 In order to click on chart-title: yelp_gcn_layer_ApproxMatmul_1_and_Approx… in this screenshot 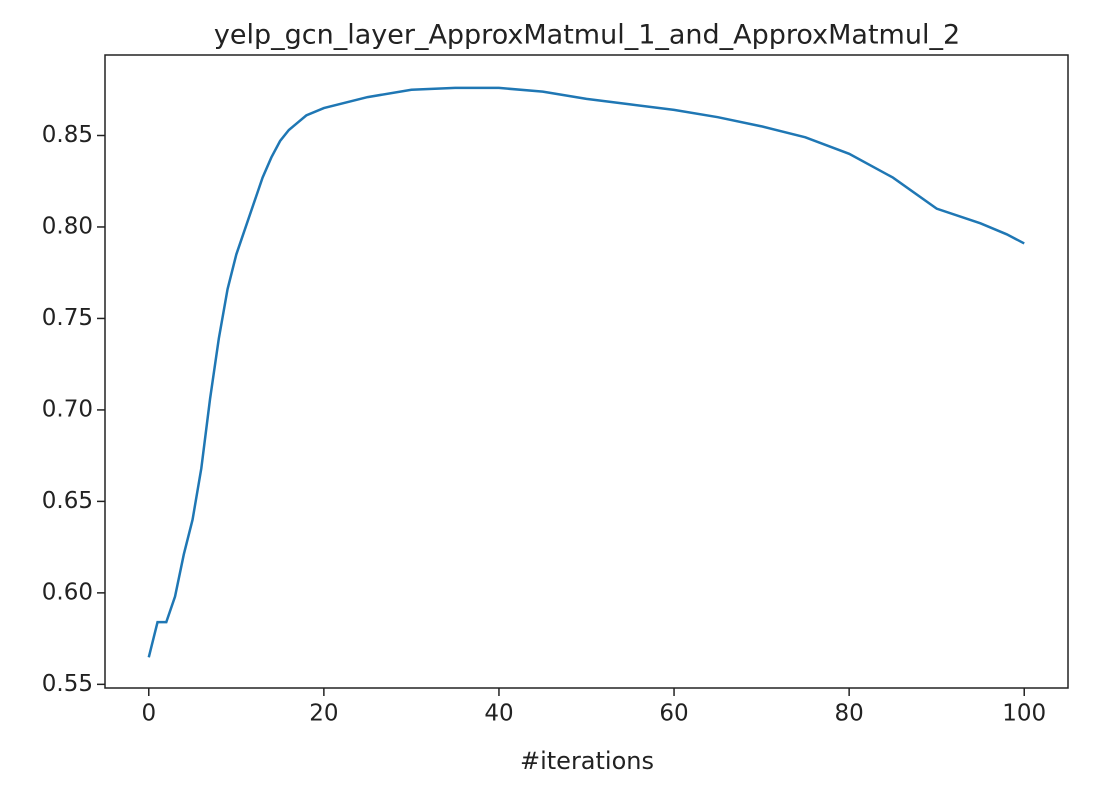, I will do `click(587, 35)`.